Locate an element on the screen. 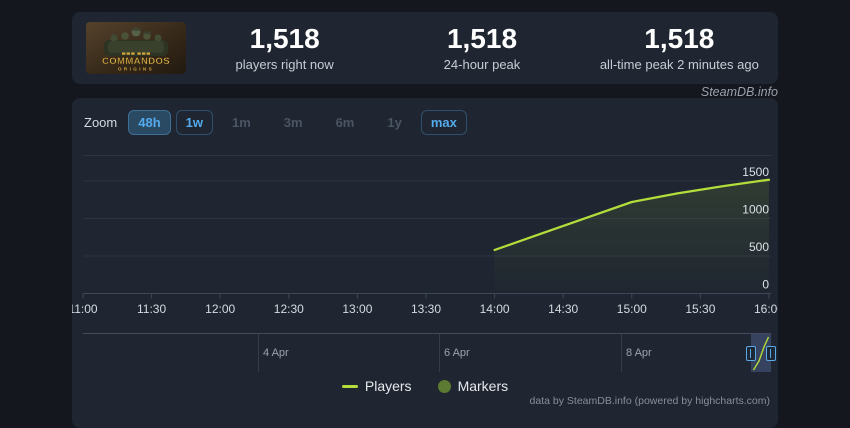  stat-alltime-peak: 1,518 all-time peak 2 minutes ago is located at coordinates (679, 47).